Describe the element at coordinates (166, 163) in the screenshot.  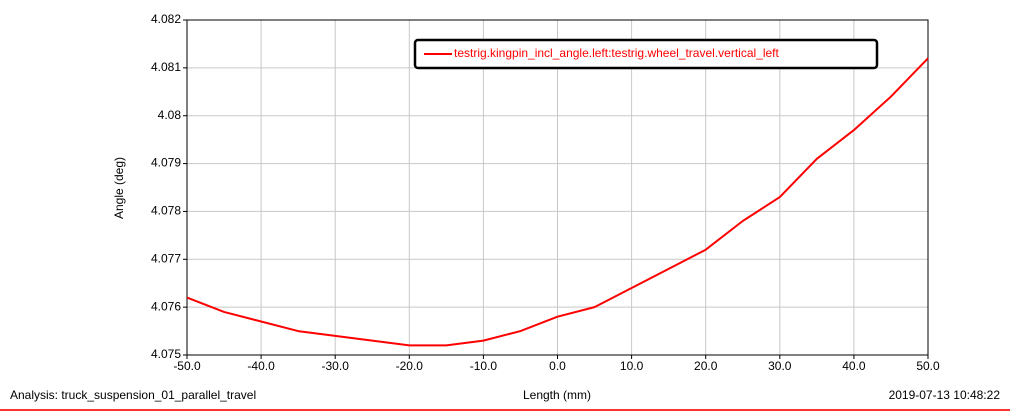
I see `y-tick-label: 4.079` at that location.